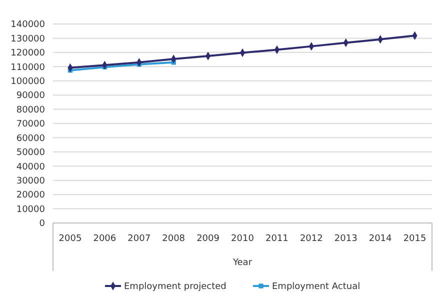  Describe the element at coordinates (31, 110) in the screenshot. I see `y-tick-label: 80000` at that location.